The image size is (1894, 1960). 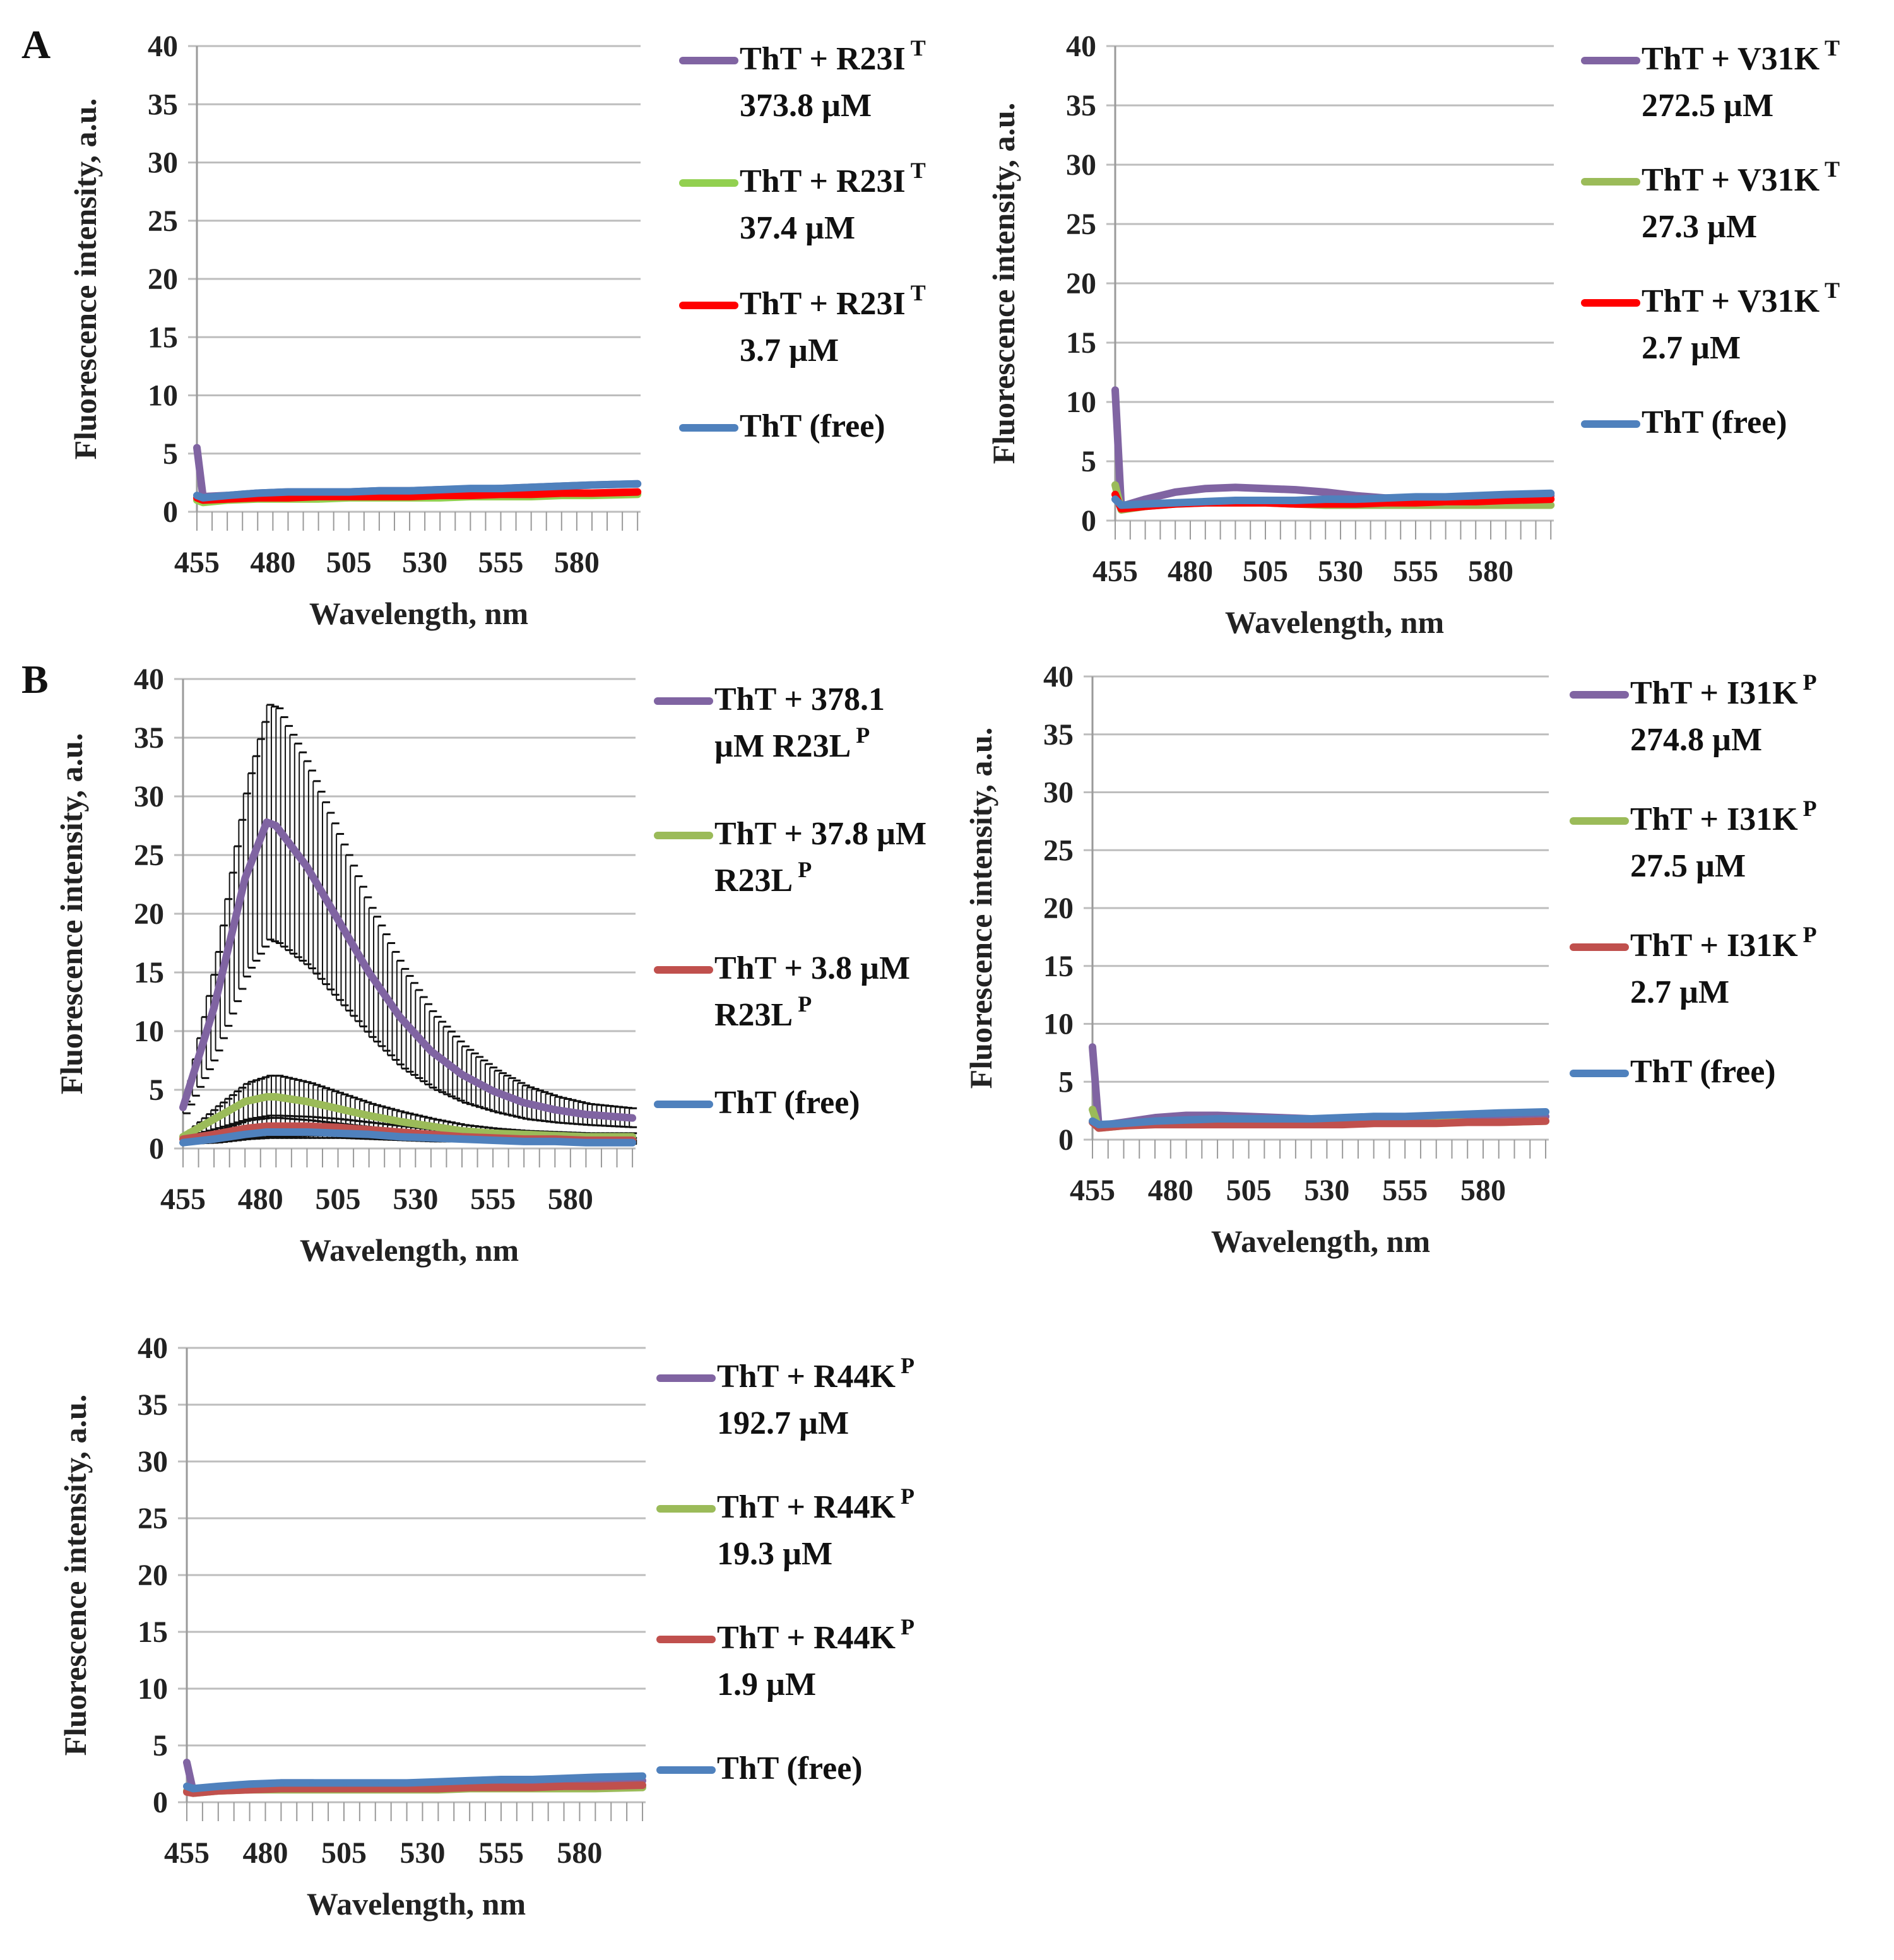 What do you see at coordinates (833, 178) in the screenshot?
I see `legend-label: ThT + R23I T` at bounding box center [833, 178].